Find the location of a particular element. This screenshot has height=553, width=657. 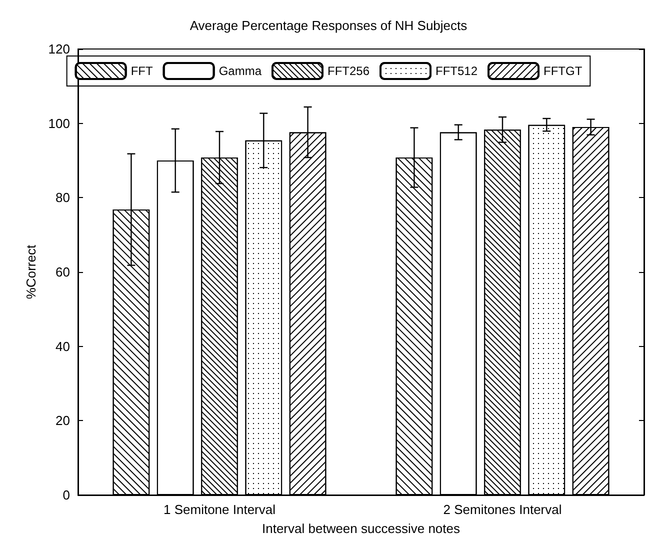

y-tick-label: 100 is located at coordinates (59, 123).